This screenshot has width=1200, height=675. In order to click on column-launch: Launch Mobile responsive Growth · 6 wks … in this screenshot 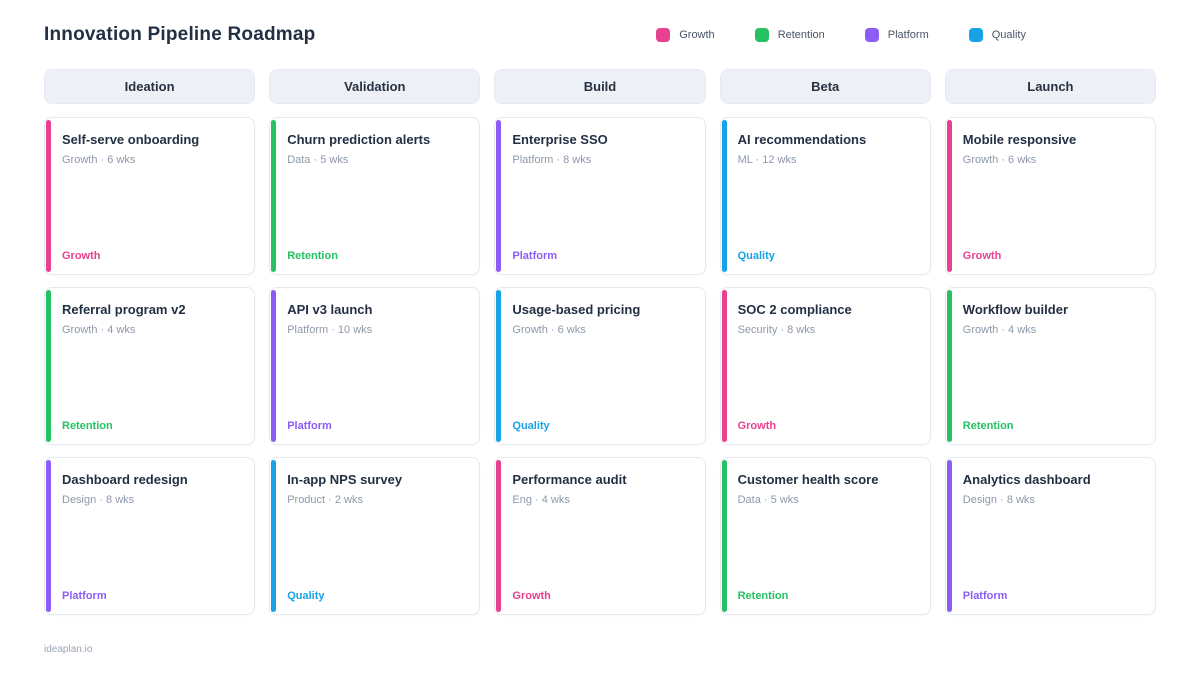, I will do `click(1050, 342)`.